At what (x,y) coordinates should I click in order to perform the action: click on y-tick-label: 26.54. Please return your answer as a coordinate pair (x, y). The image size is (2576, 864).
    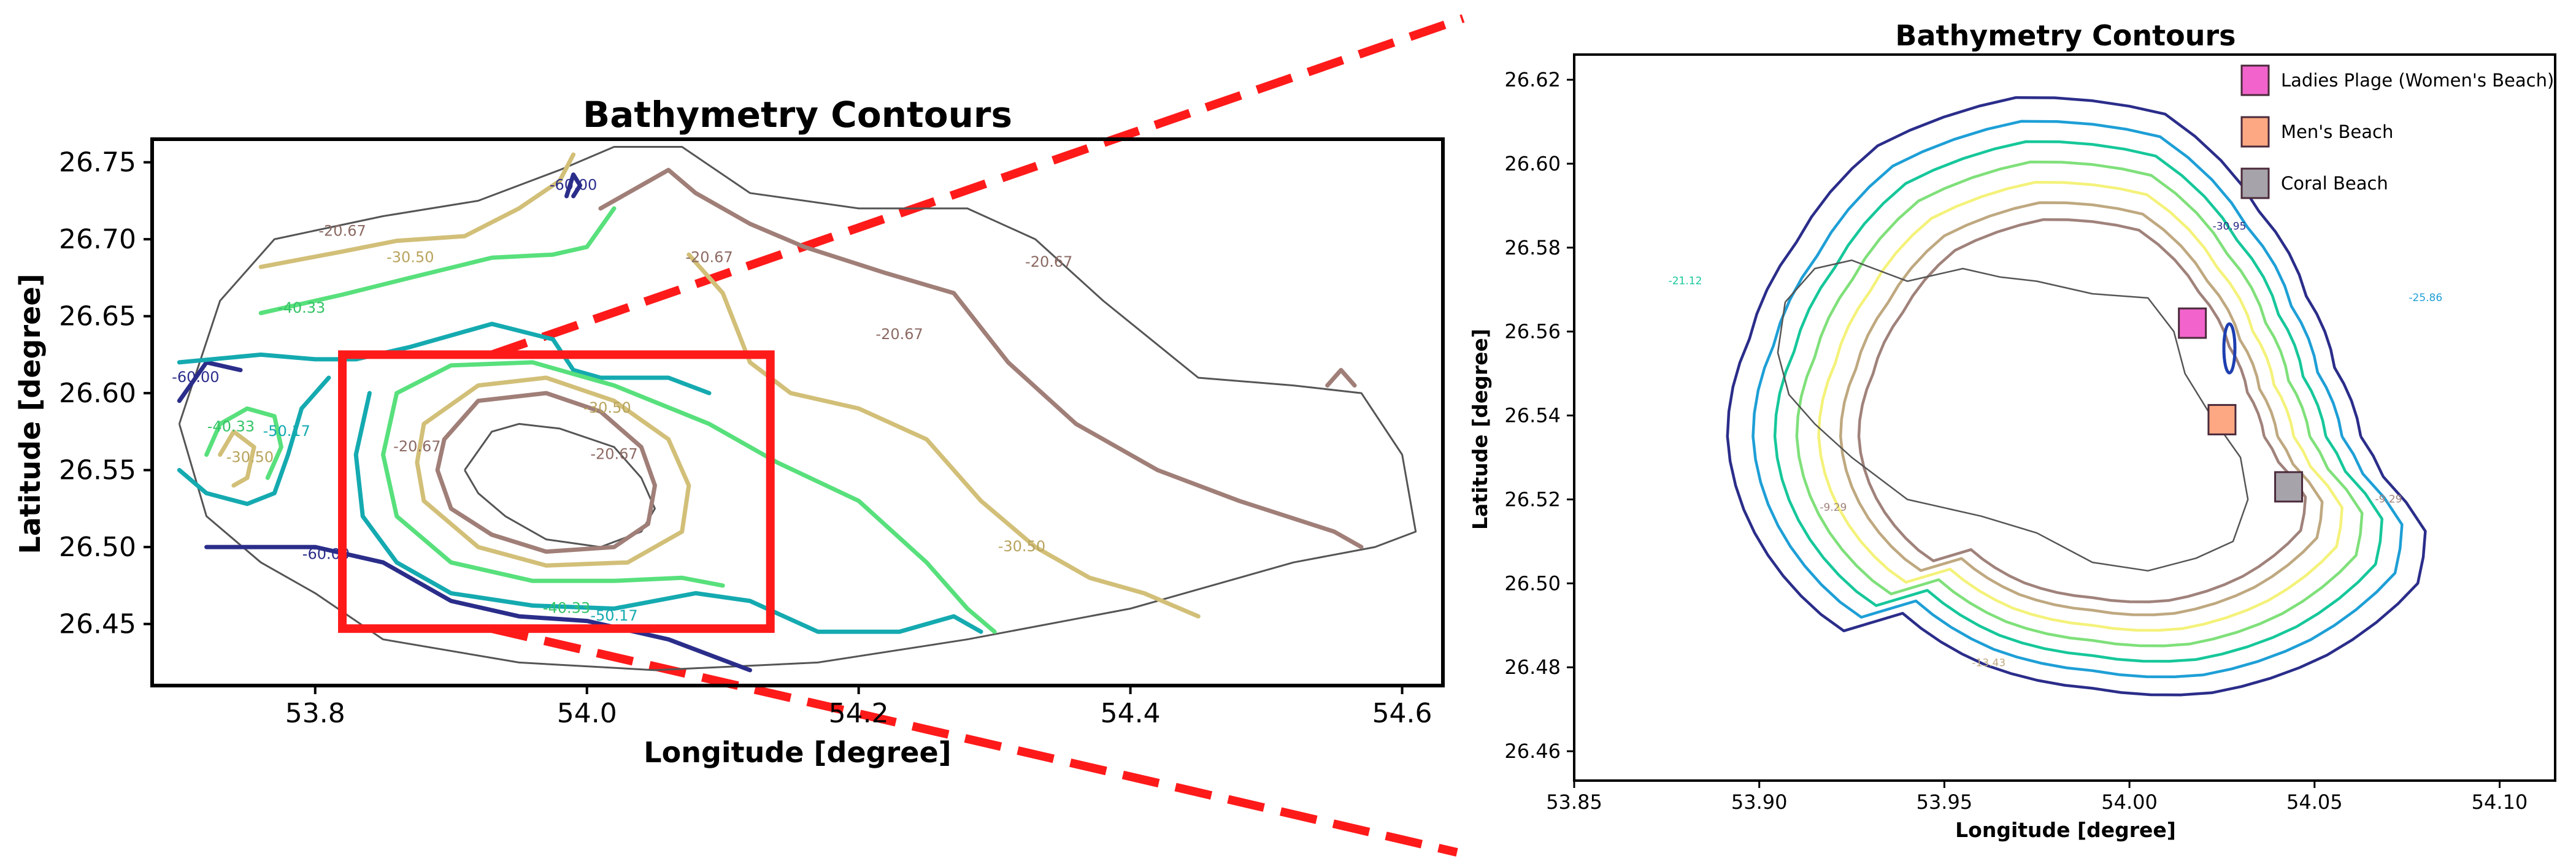
    Looking at the image, I should click on (1532, 415).